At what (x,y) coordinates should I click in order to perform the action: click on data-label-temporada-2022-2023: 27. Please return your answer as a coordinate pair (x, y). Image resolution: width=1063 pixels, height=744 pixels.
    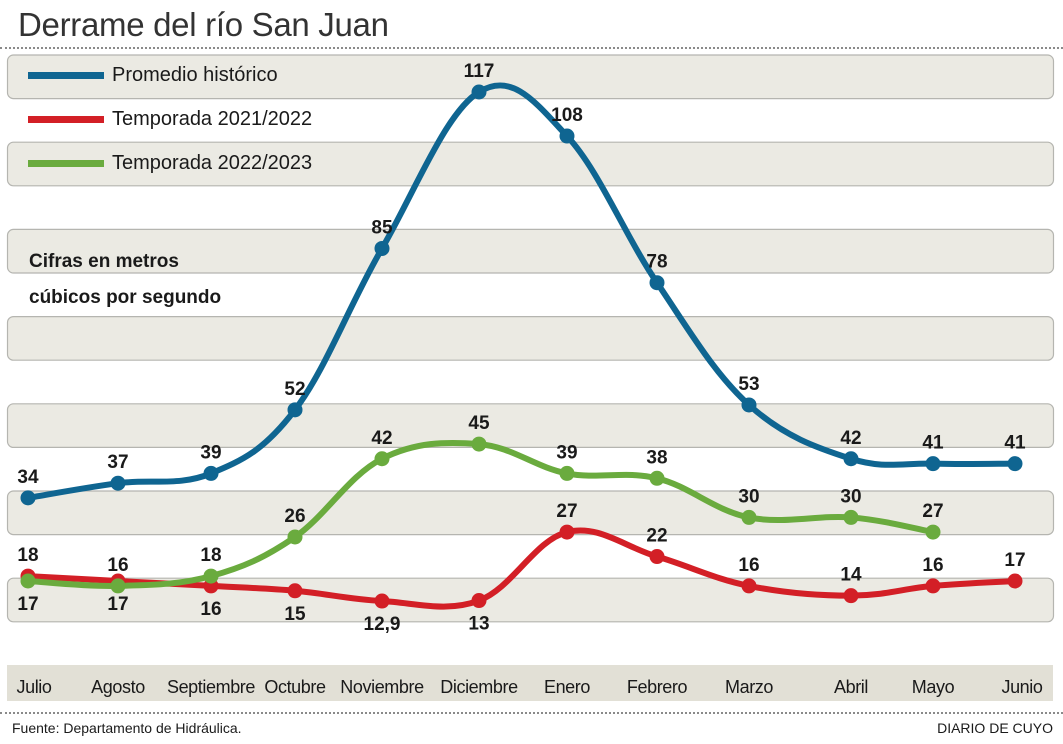
    Looking at the image, I should click on (932, 511).